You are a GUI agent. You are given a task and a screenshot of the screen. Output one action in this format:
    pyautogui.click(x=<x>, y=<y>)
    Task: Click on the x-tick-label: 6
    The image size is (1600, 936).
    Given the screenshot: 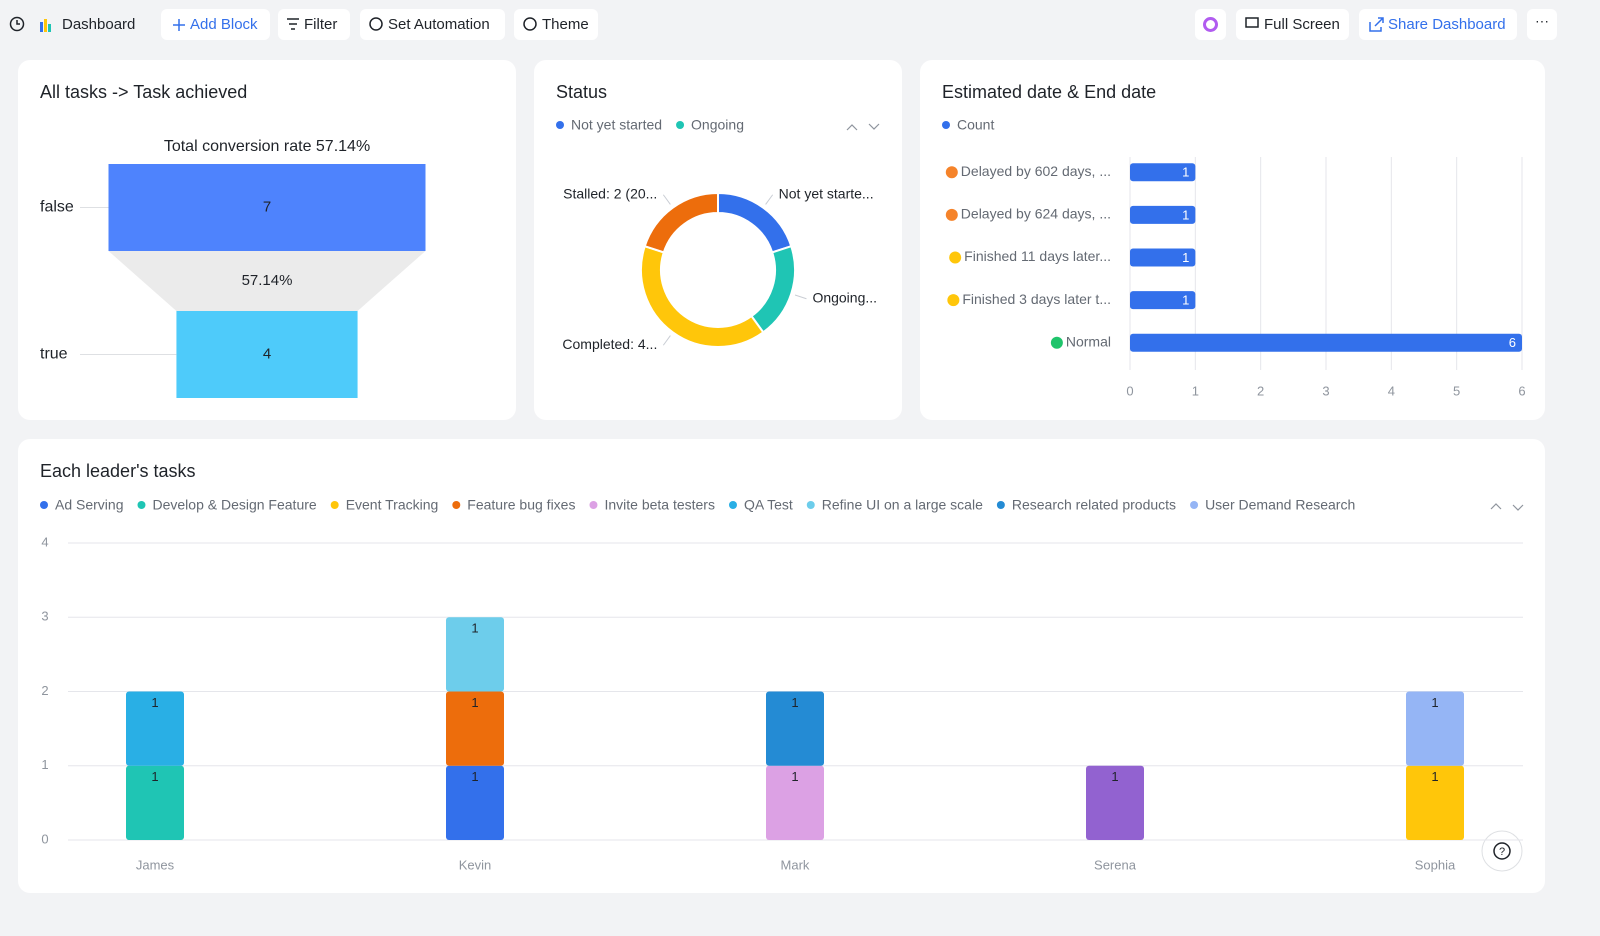 What is the action you would take?
    pyautogui.click(x=1521, y=390)
    